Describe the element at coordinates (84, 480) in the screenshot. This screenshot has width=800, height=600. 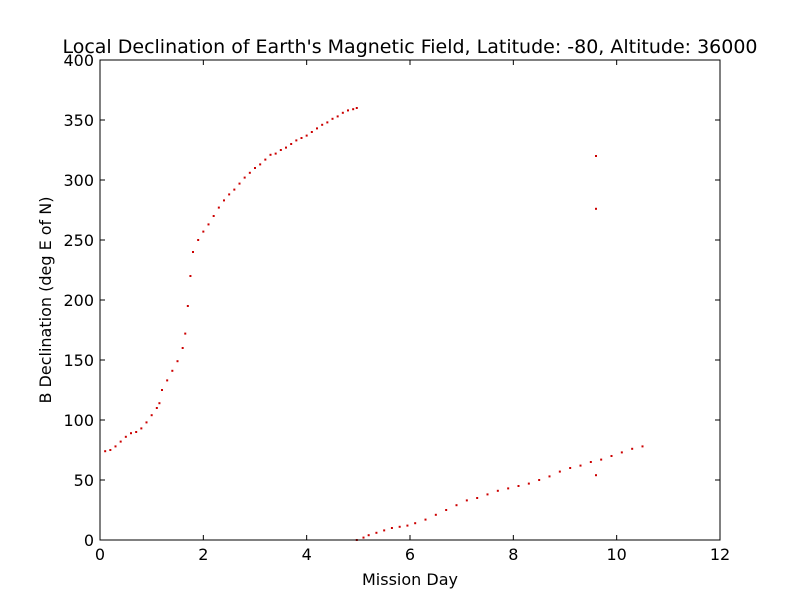
I see `y-tick-label: 50` at that location.